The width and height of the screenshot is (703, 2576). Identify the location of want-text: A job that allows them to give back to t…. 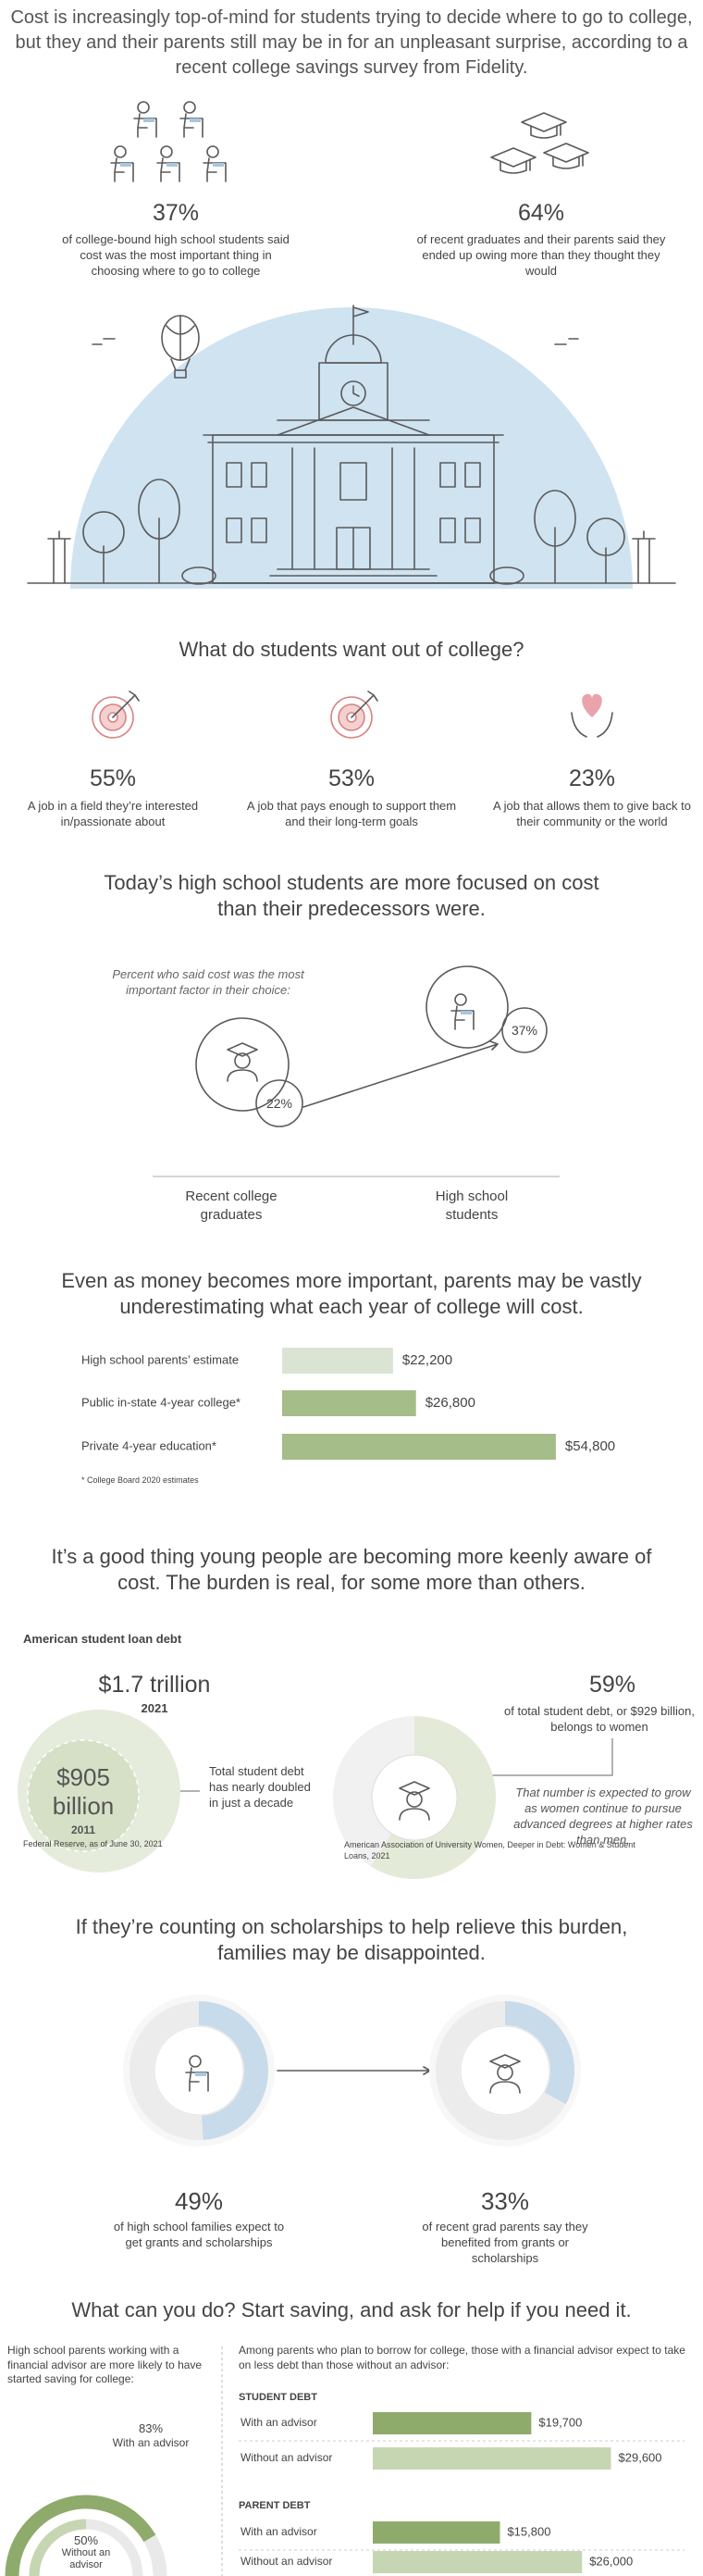
(592, 813).